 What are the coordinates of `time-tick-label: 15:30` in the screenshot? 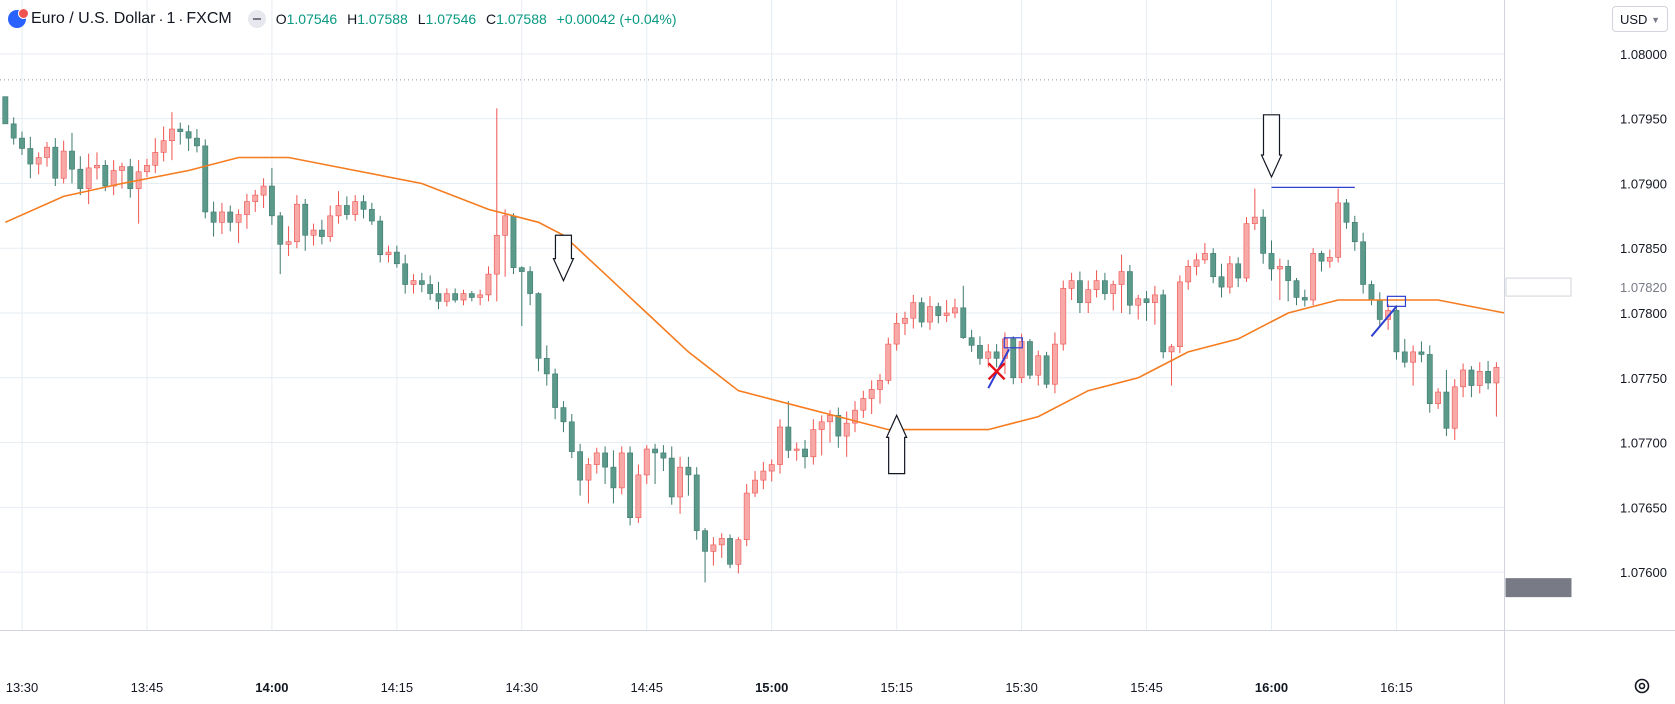 It's located at (1021, 687).